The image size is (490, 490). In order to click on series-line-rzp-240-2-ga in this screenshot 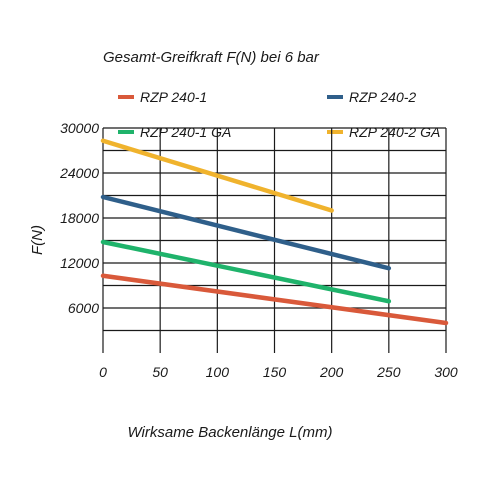, I will do `click(217, 175)`.